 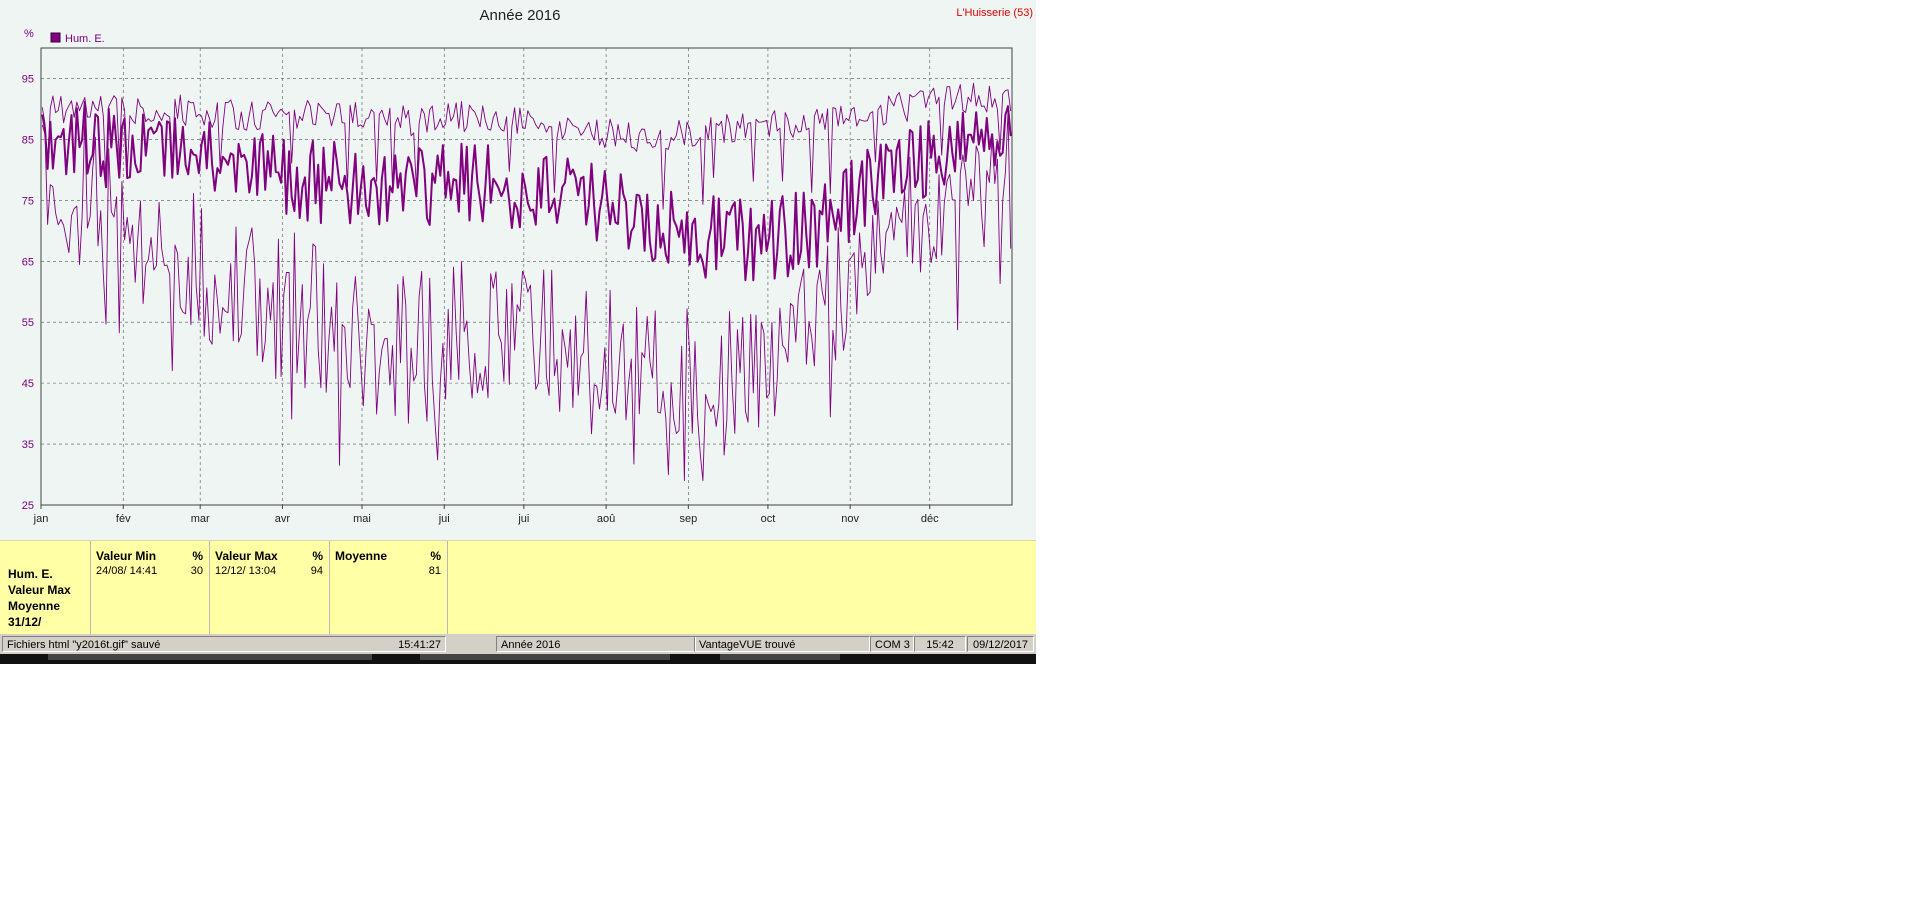 What do you see at coordinates (28, 262) in the screenshot?
I see `y-tick-label: 65` at bounding box center [28, 262].